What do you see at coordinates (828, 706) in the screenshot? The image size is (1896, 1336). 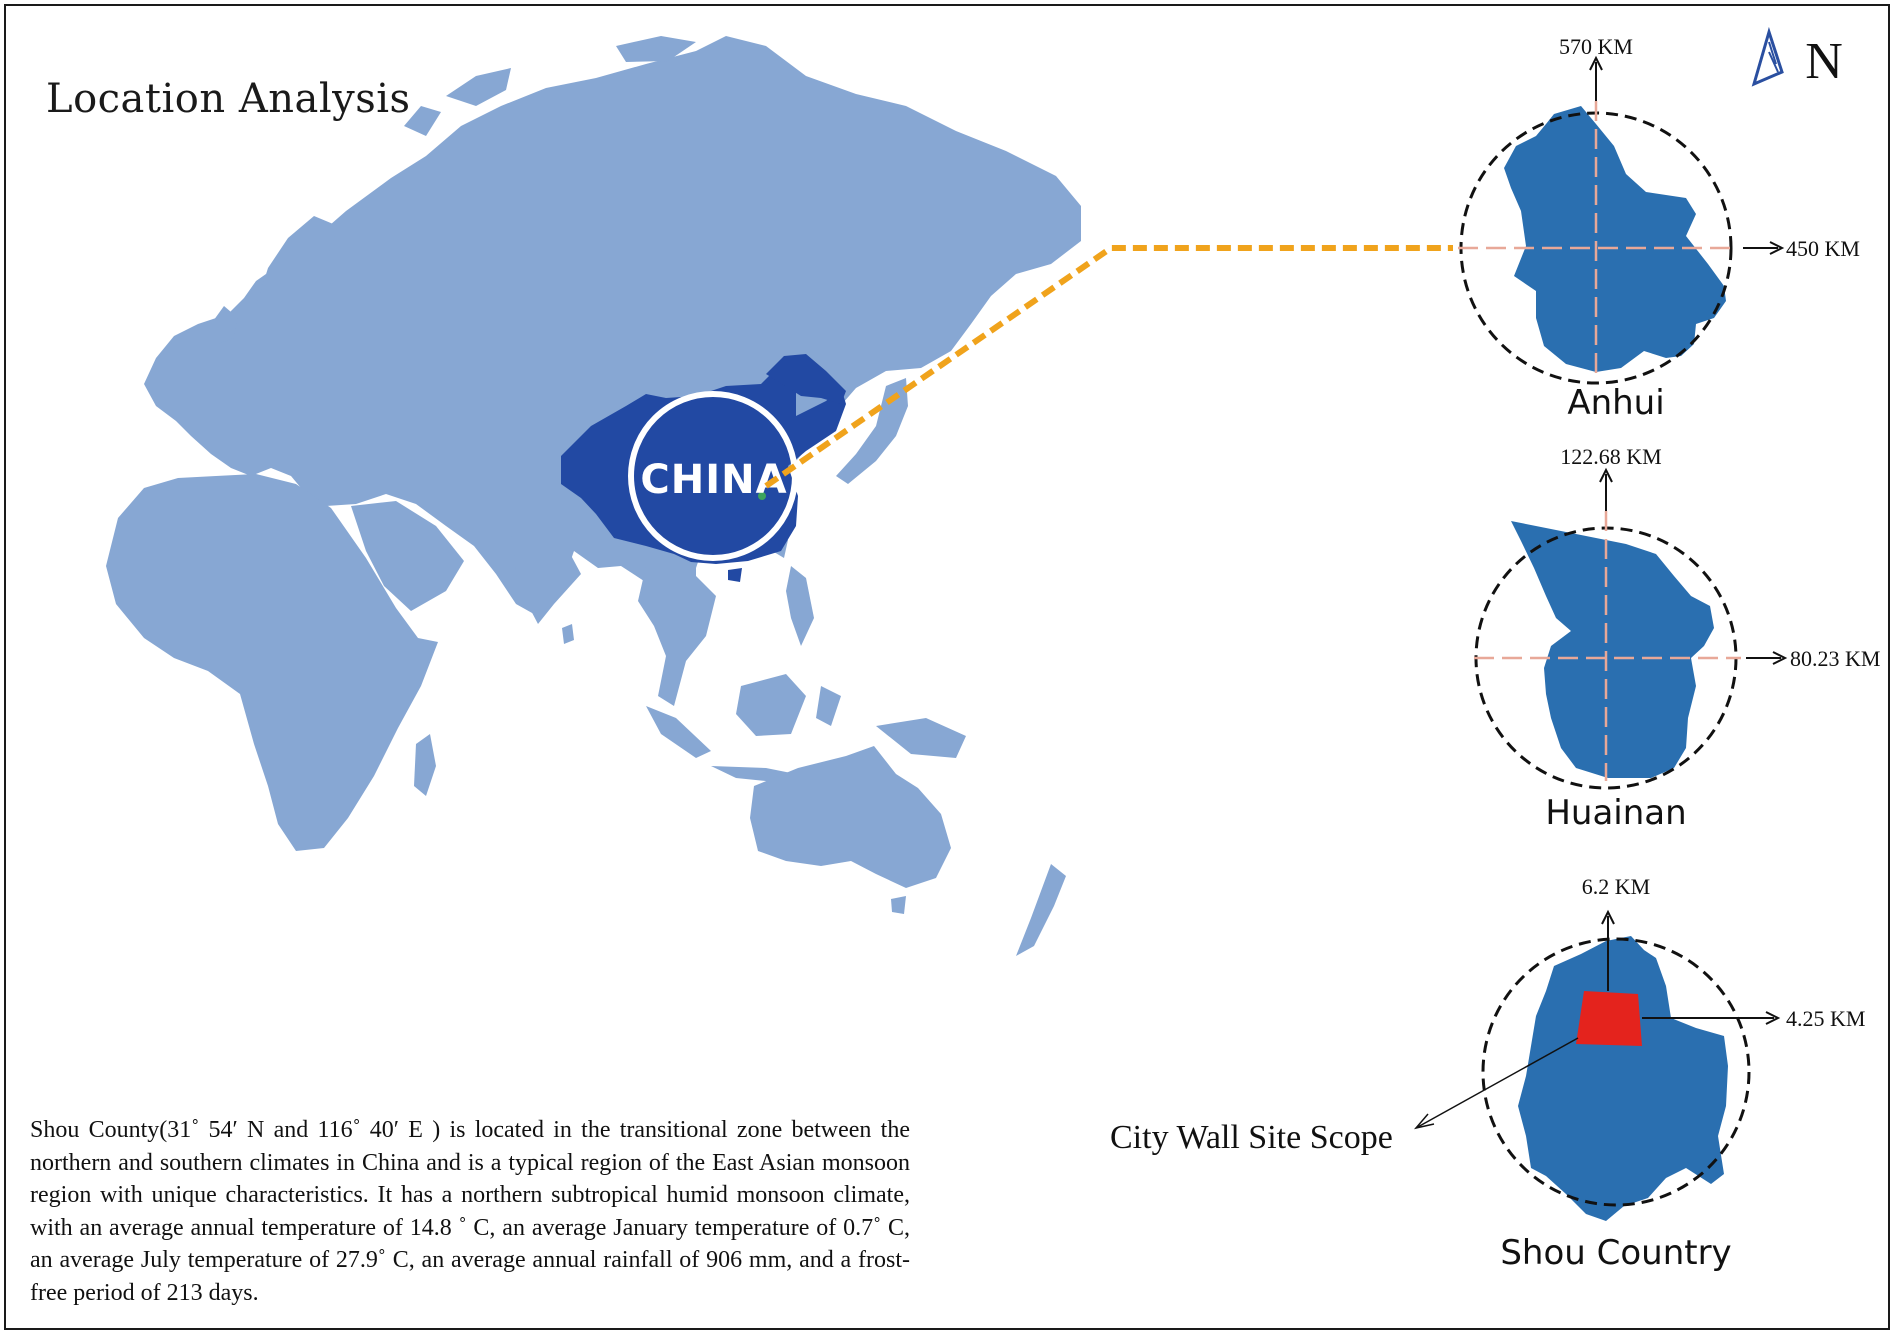 I see `sulawesi` at bounding box center [828, 706].